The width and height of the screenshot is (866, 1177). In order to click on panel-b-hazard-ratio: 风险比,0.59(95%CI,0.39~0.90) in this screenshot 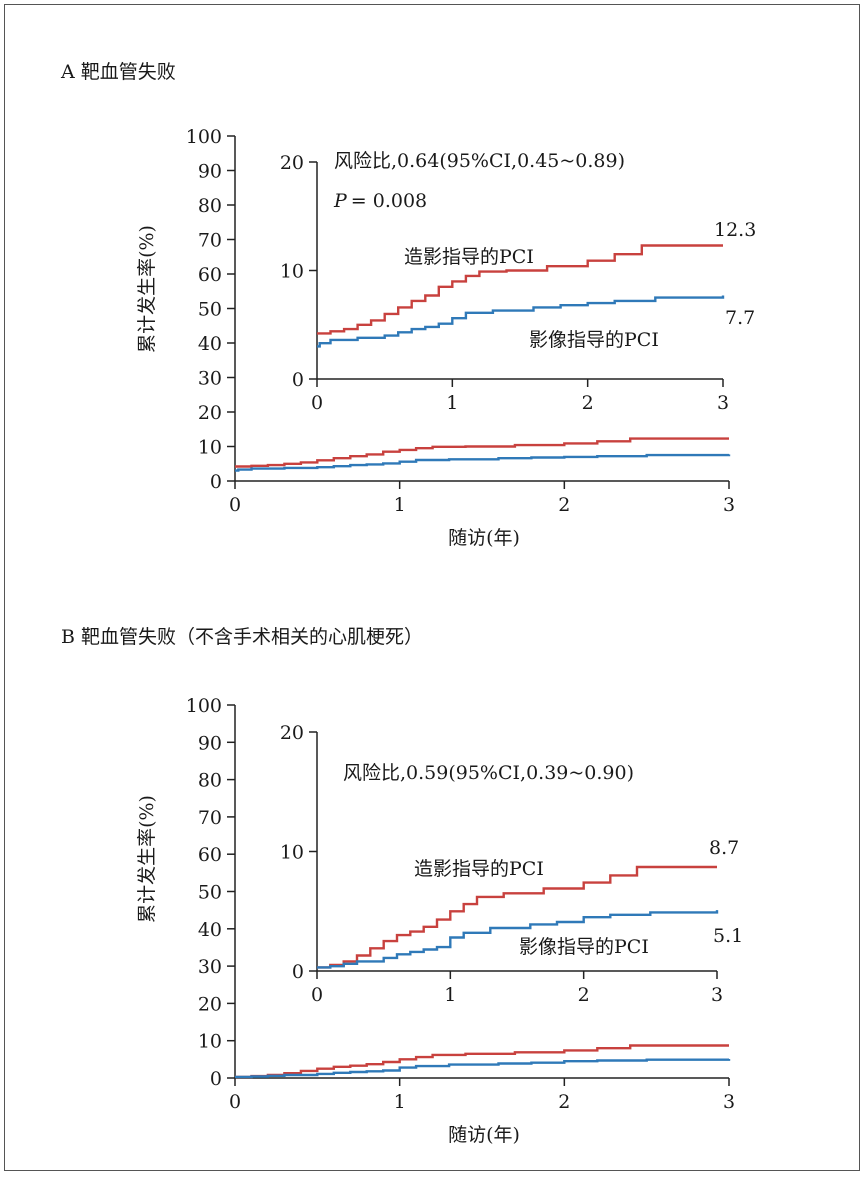, I will do `click(488, 773)`.